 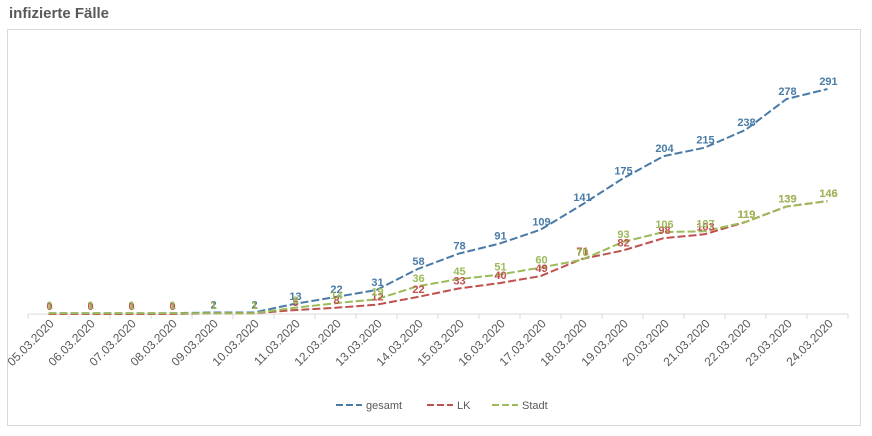 I want to click on data-label-gesamt: 238, so click(x=746, y=123).